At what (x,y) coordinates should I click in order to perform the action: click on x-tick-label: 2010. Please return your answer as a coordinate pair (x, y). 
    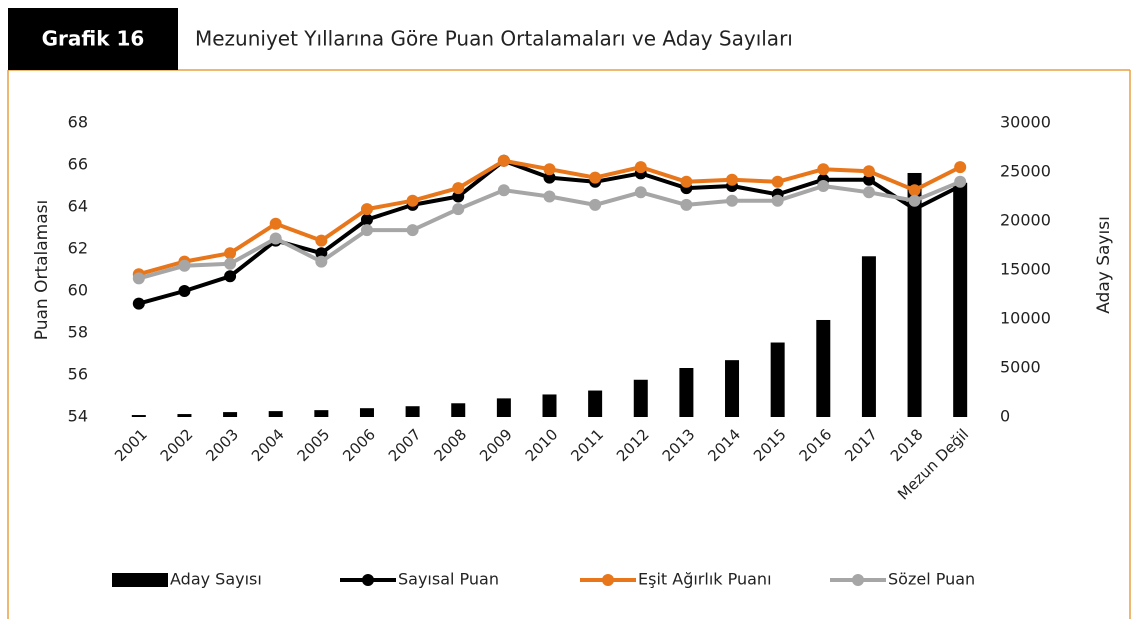
    Looking at the image, I should click on (542, 445).